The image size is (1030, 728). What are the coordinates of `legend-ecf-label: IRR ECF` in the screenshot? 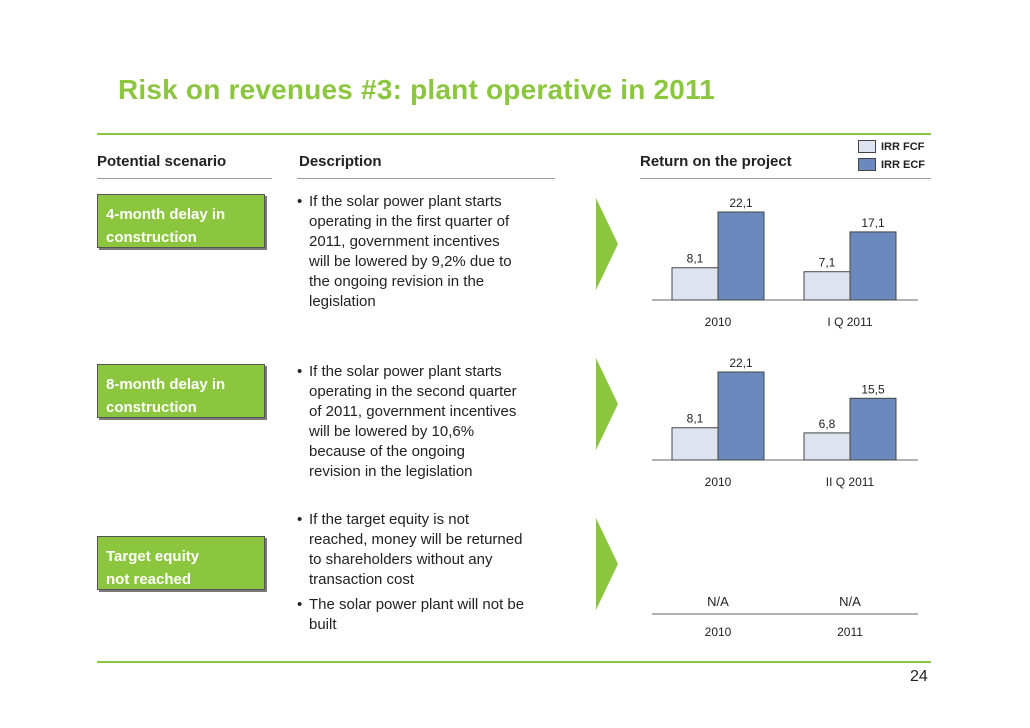 It's located at (903, 164).